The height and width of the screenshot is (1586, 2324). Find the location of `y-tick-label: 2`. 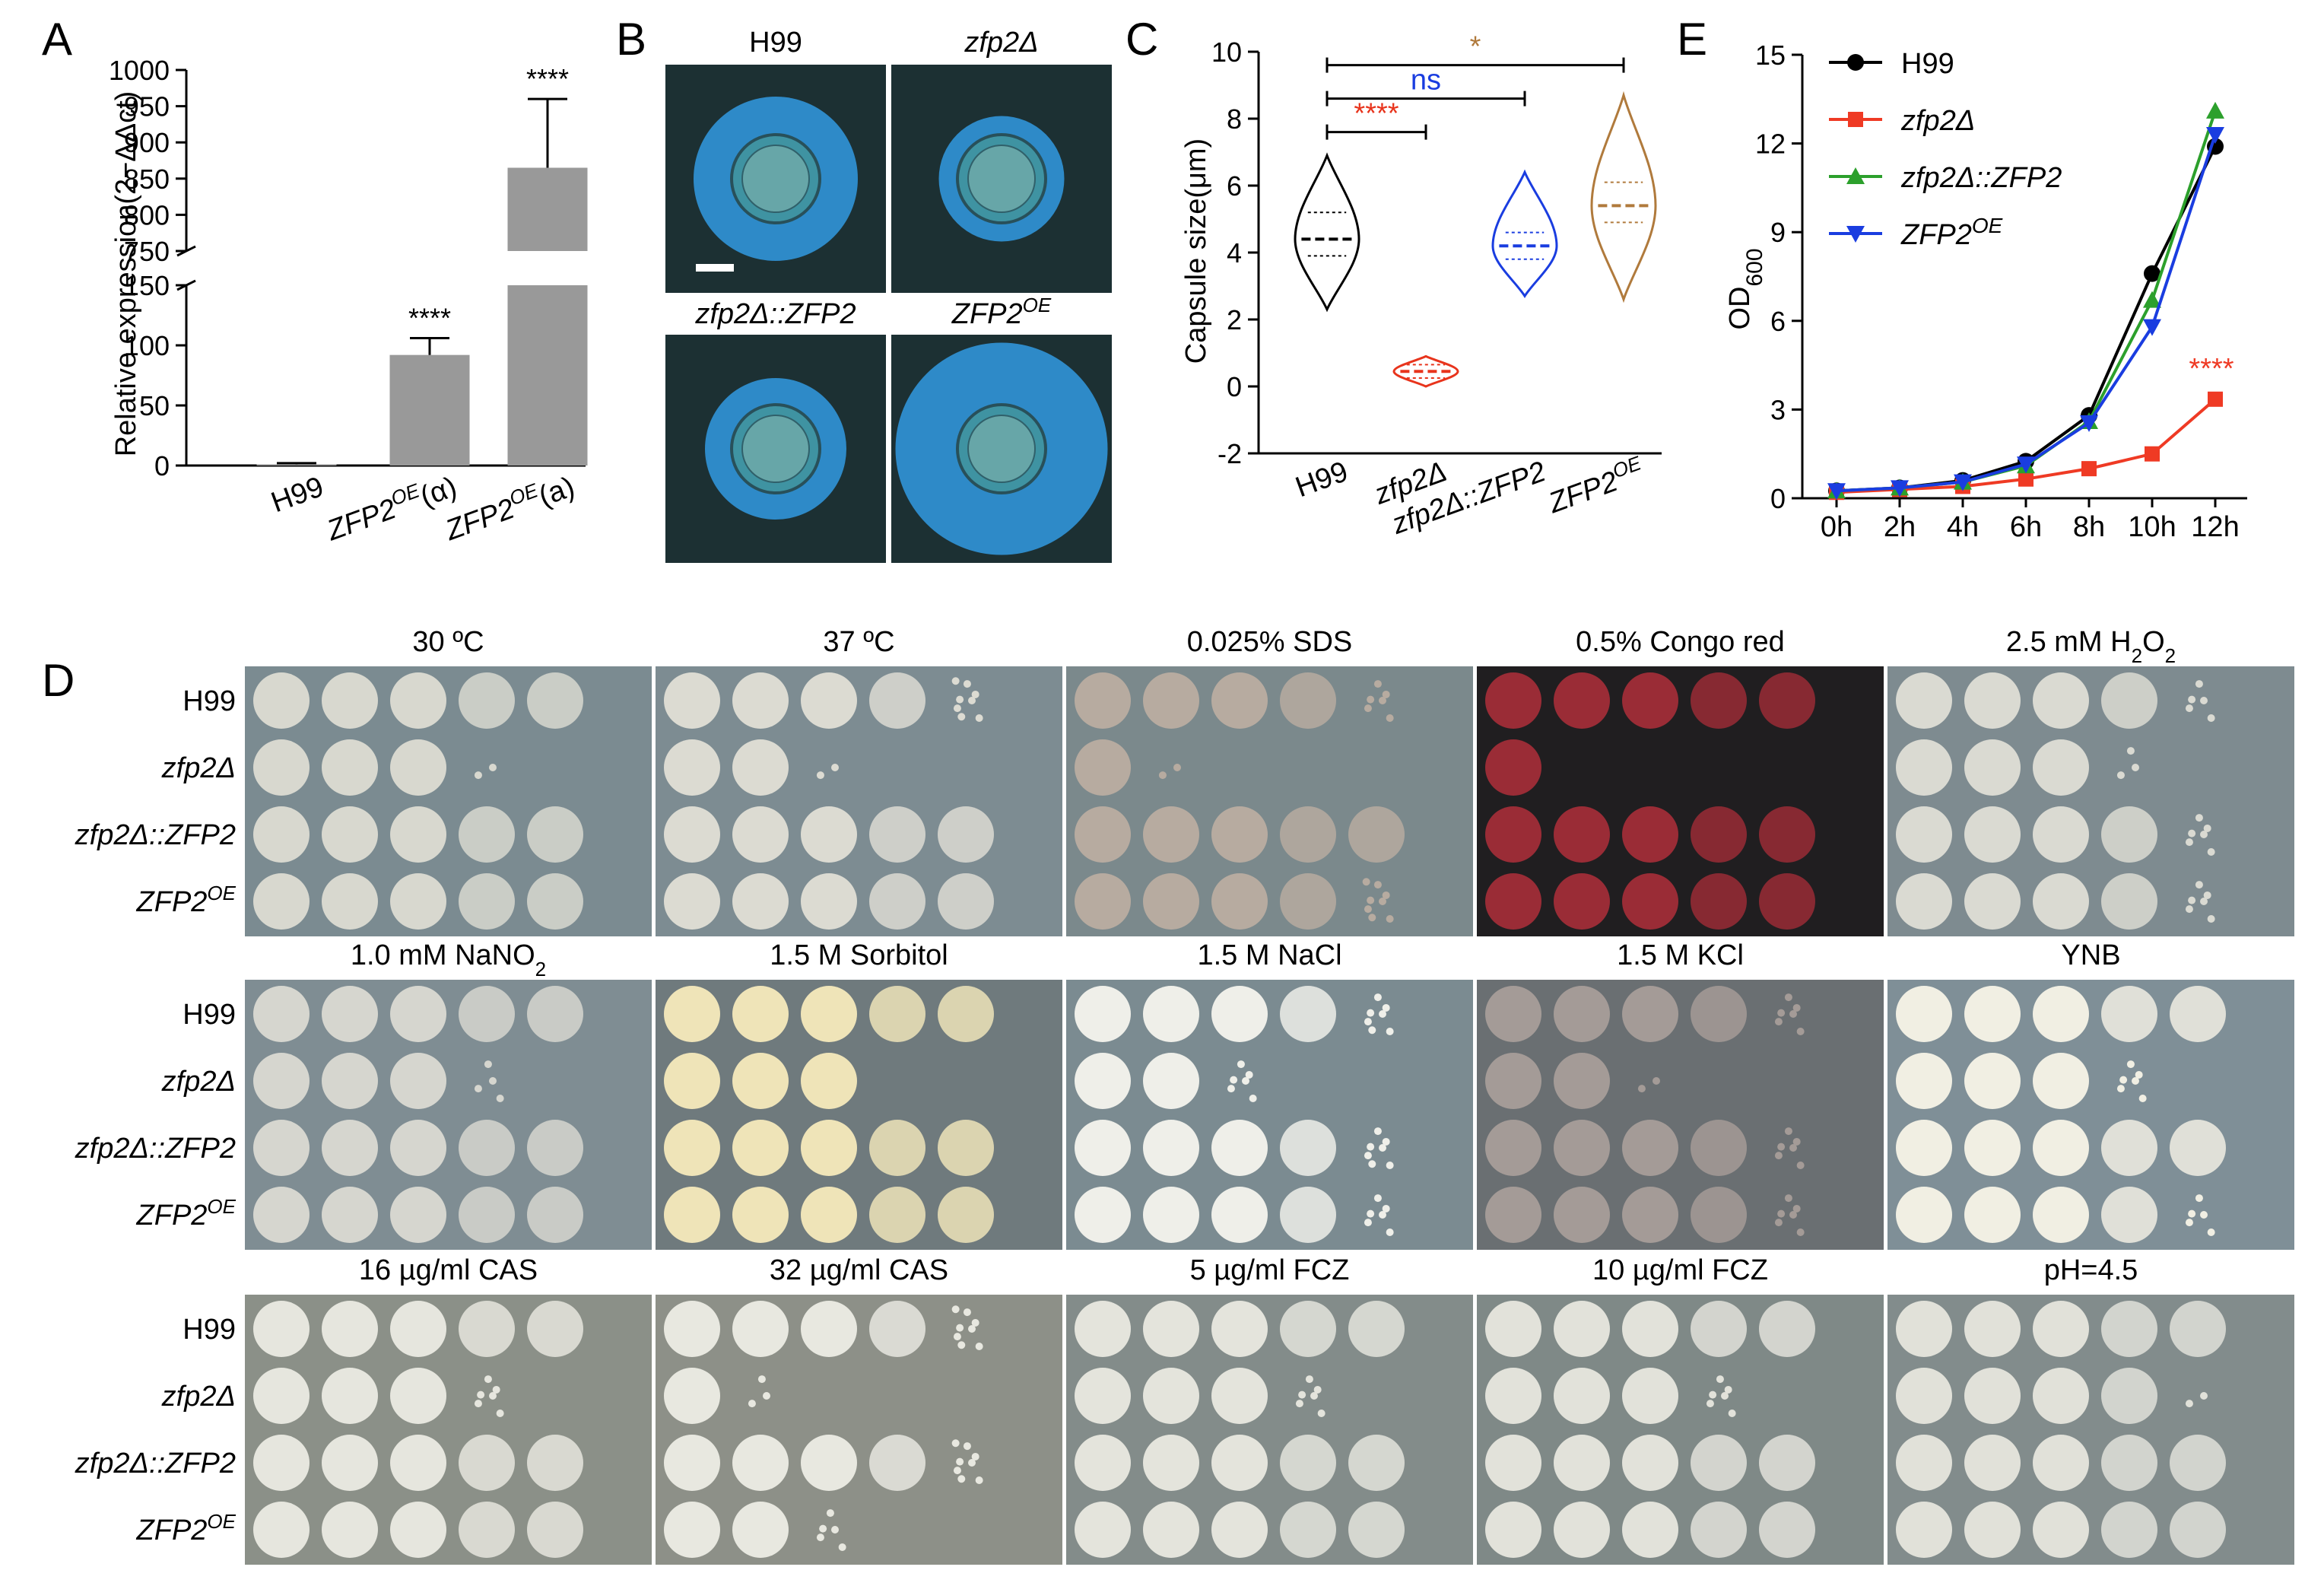

y-tick-label: 2 is located at coordinates (1234, 319).